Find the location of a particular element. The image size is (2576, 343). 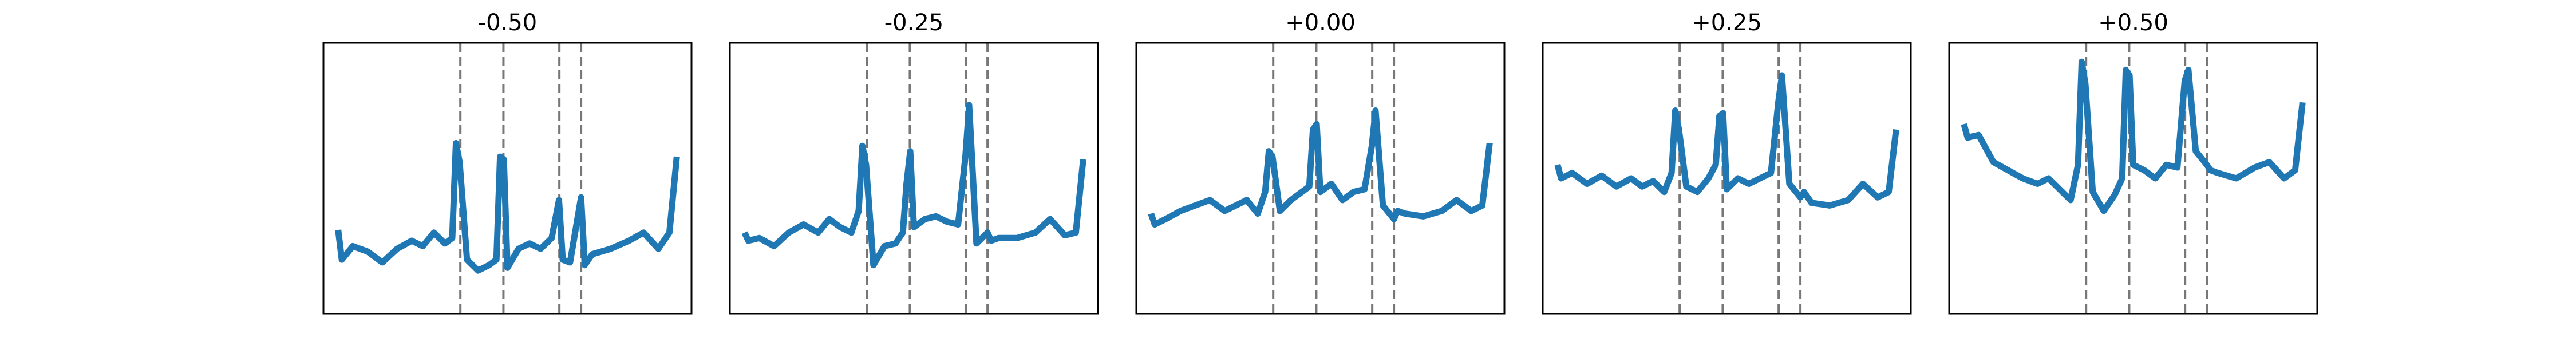

panel: -0.50 is located at coordinates (507, 162).